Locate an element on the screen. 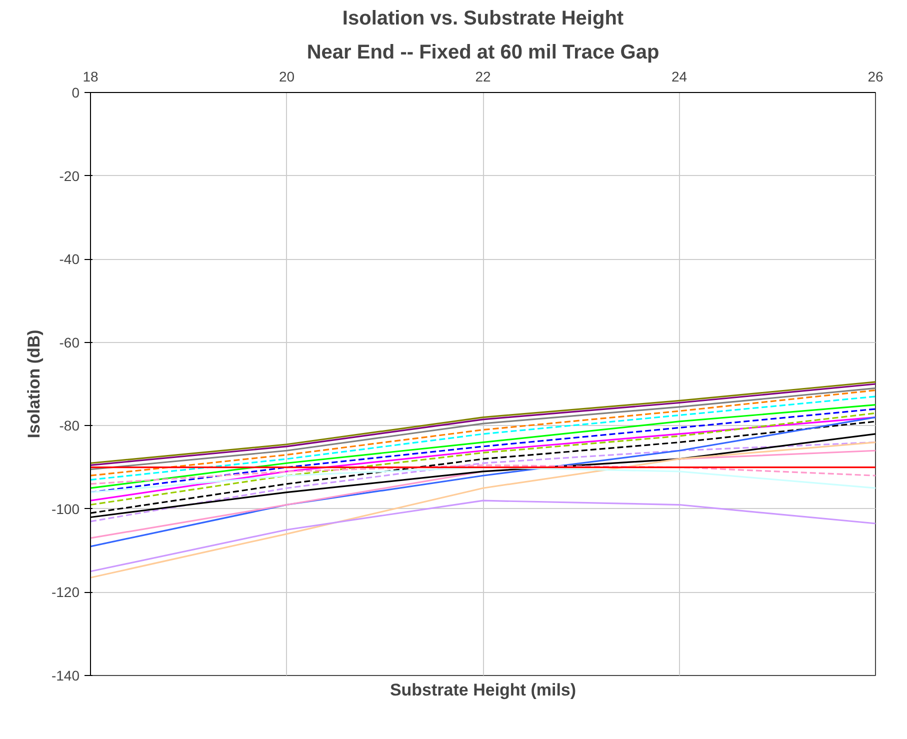 Image resolution: width=907 pixels, height=739 pixels. y-tick-label: -140 is located at coordinates (65, 676).